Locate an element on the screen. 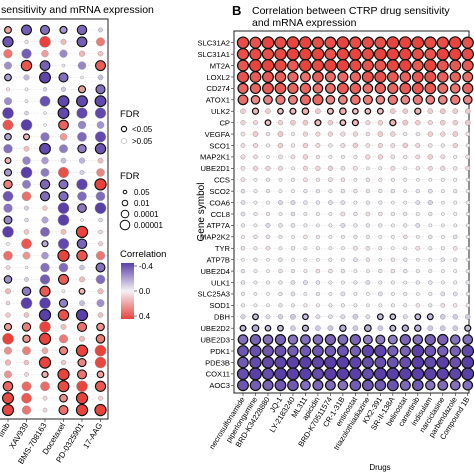 The width and height of the screenshot is (474, 474). y-tick-label: UBE2D3 is located at coordinates (215, 339).